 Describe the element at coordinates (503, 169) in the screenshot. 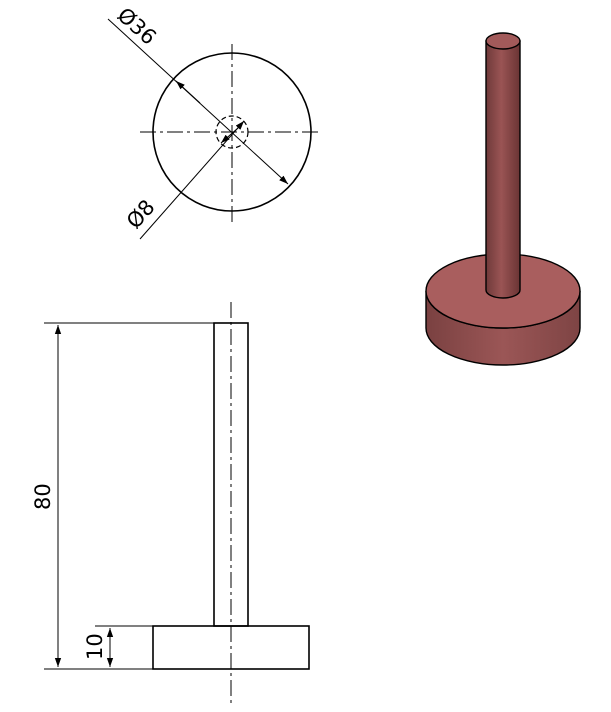

I see `model-pin-body` at that location.